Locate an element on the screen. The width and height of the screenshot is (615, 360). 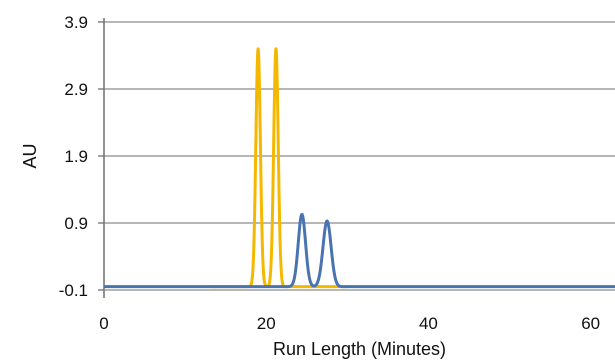
y-tick-label: 2.9 is located at coordinates (76, 89).